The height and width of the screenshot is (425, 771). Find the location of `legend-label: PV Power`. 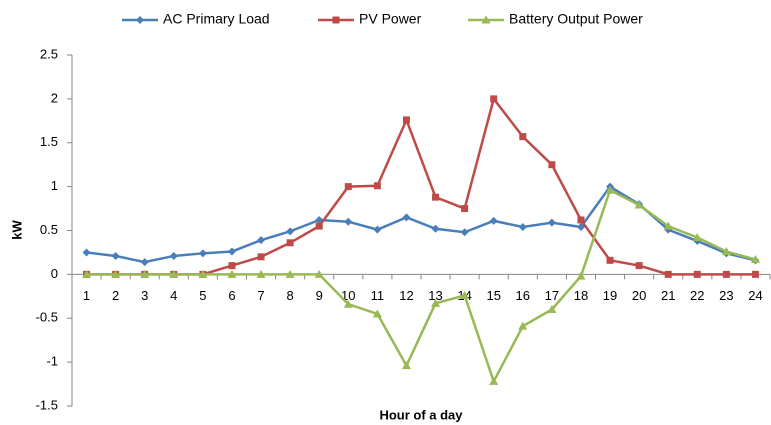

legend-label: PV Power is located at coordinates (390, 19).